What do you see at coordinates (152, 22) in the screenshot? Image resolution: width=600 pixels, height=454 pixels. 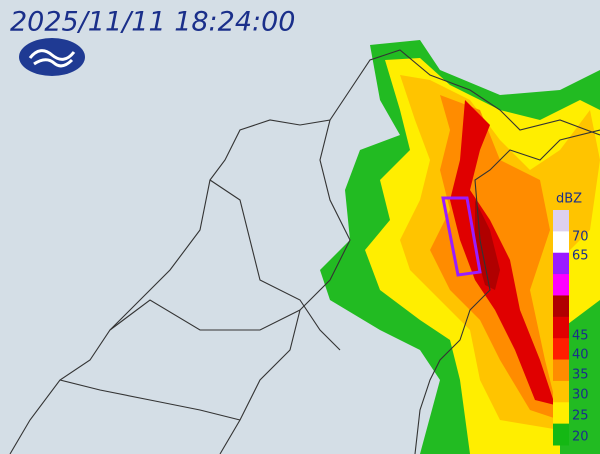 I see `timestamp: 2025/11/11 18:24:00` at bounding box center [152, 22].